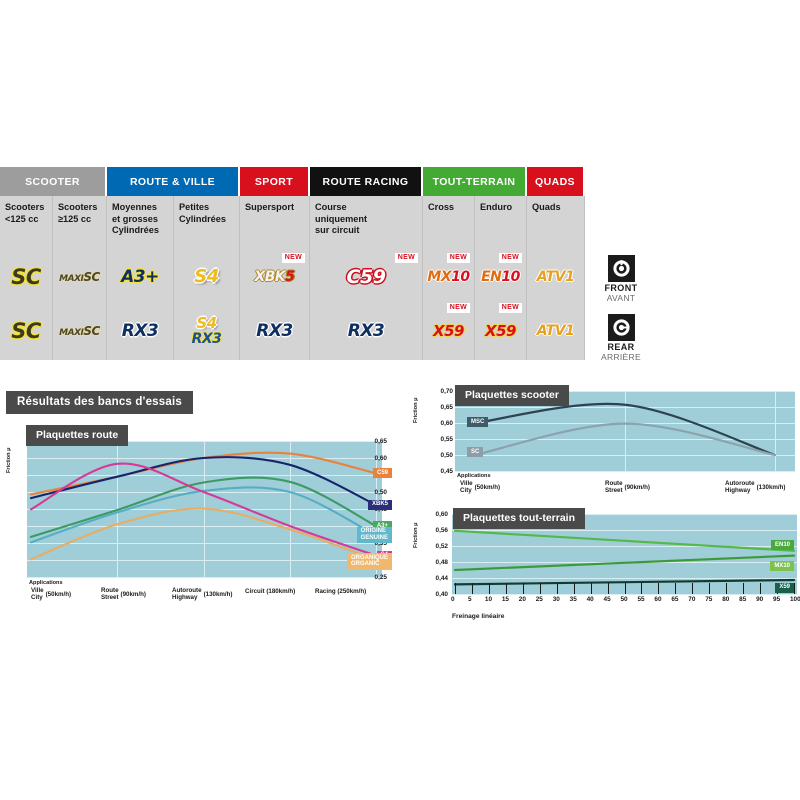 This screenshot has height=800, width=800. I want to click on x-axis-tick: 10, so click(488, 599).